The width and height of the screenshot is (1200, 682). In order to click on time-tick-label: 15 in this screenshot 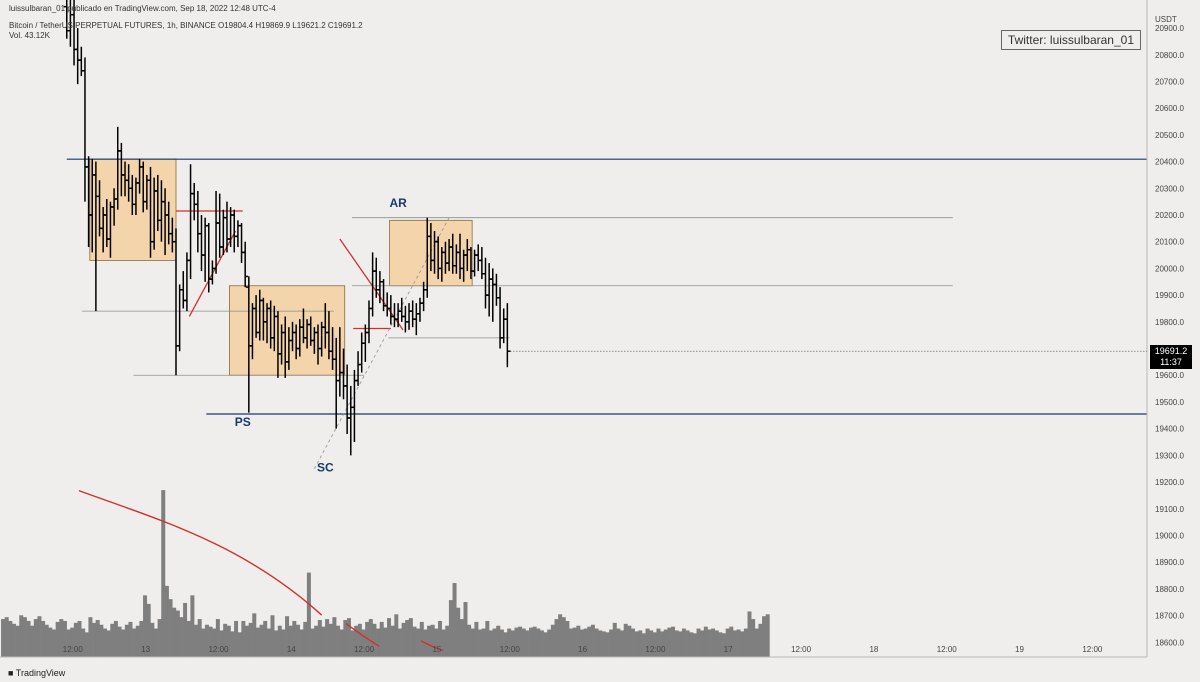, I will do `click(436, 649)`.